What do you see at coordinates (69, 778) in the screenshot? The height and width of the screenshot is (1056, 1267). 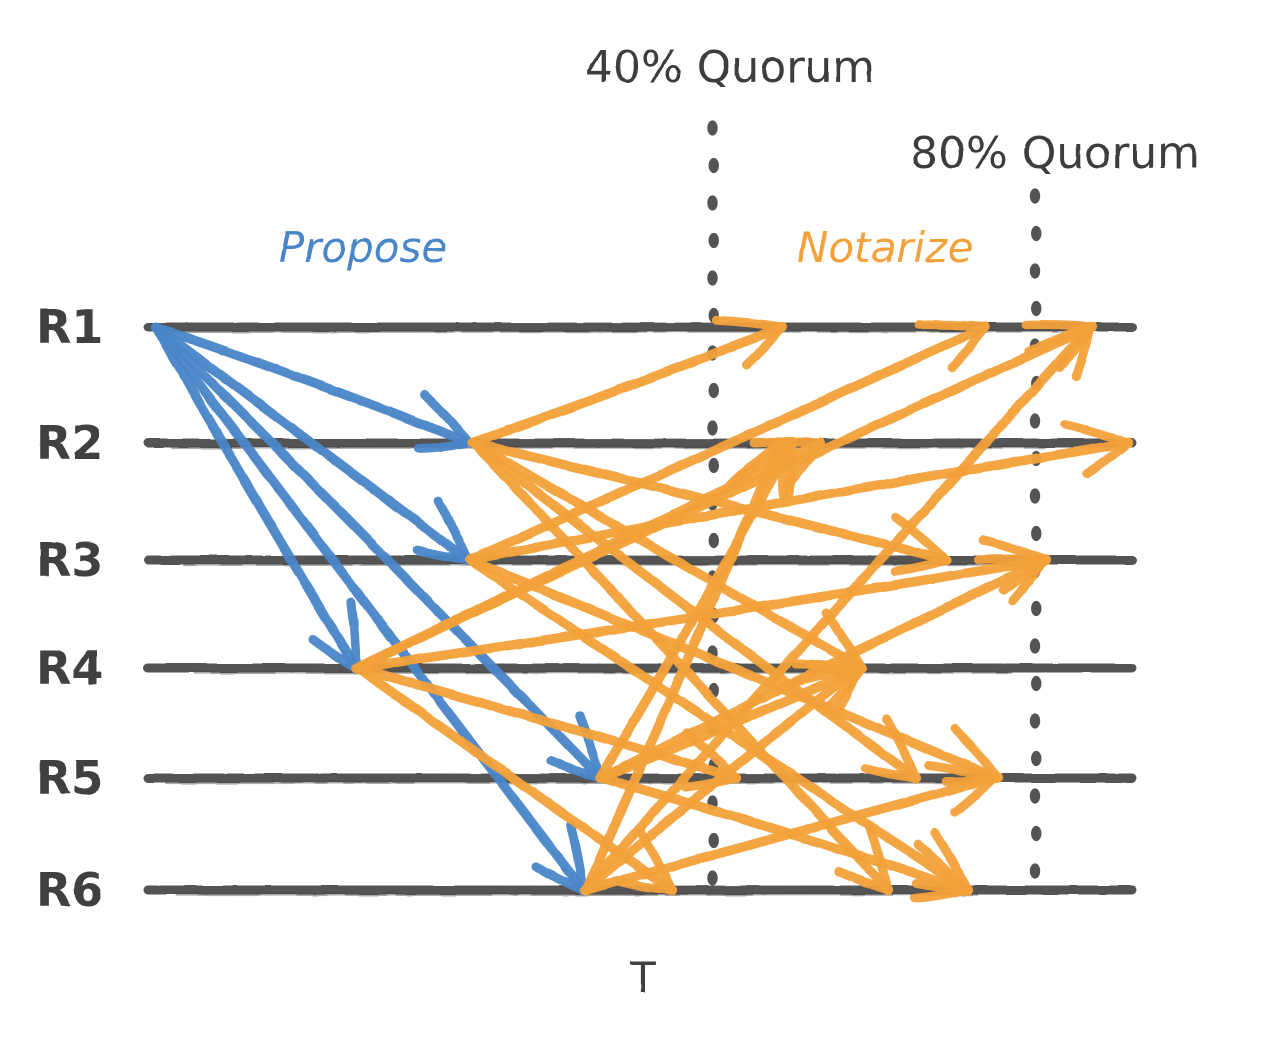 I see `replica-label-r5: R5` at bounding box center [69, 778].